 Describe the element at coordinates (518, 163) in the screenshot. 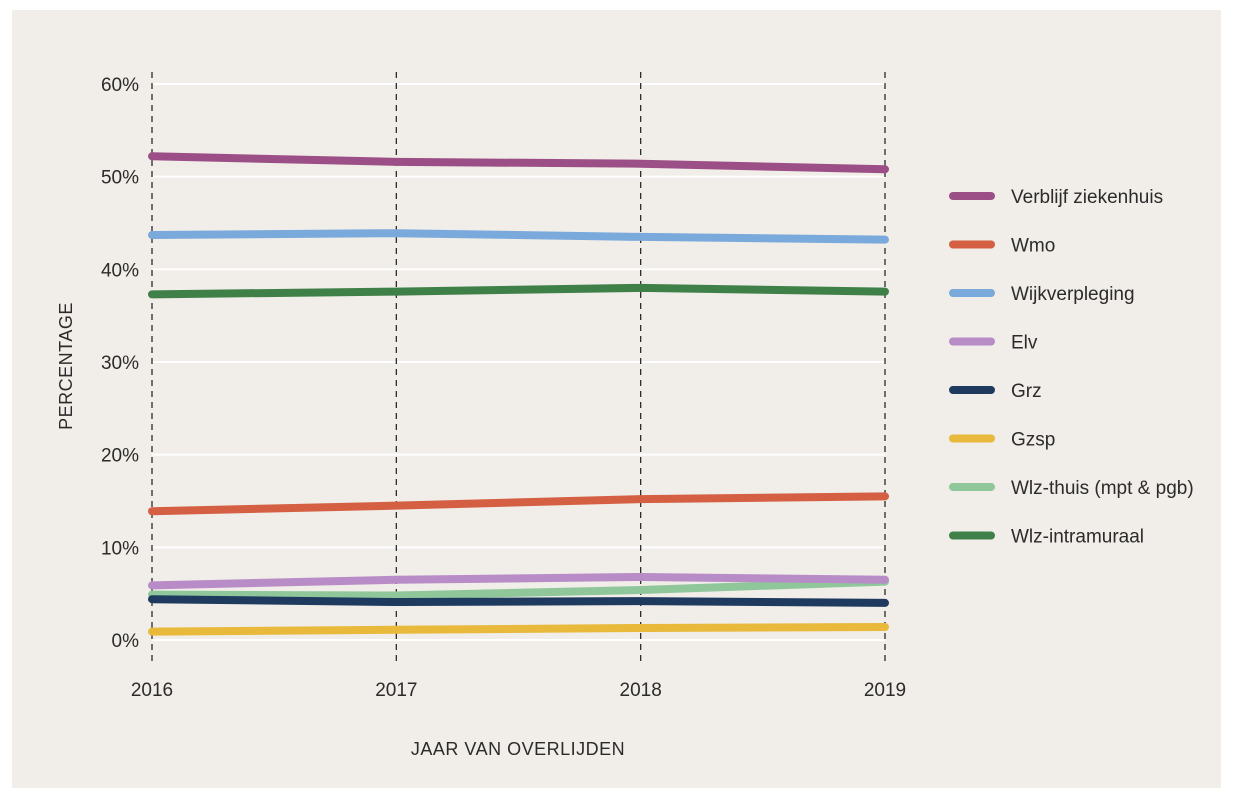

I see `series-line-verblijf-ziekenhuis` at that location.